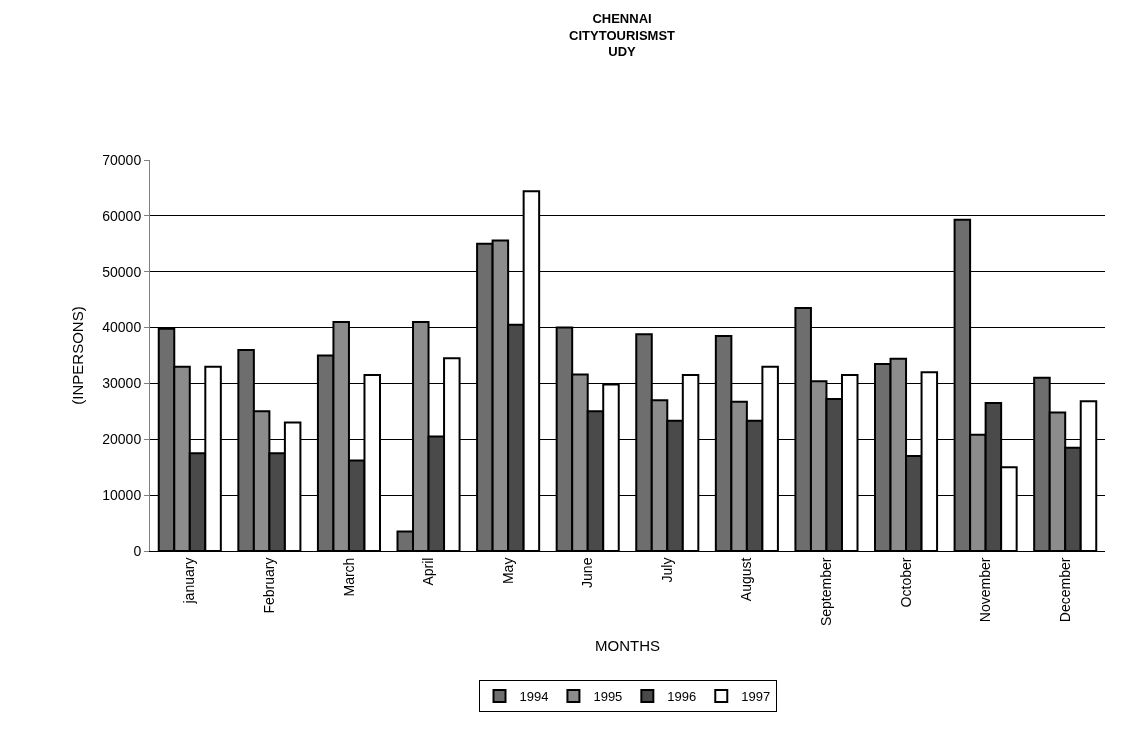  What do you see at coordinates (507, 571) in the screenshot?
I see `x-tick-label: May` at bounding box center [507, 571].